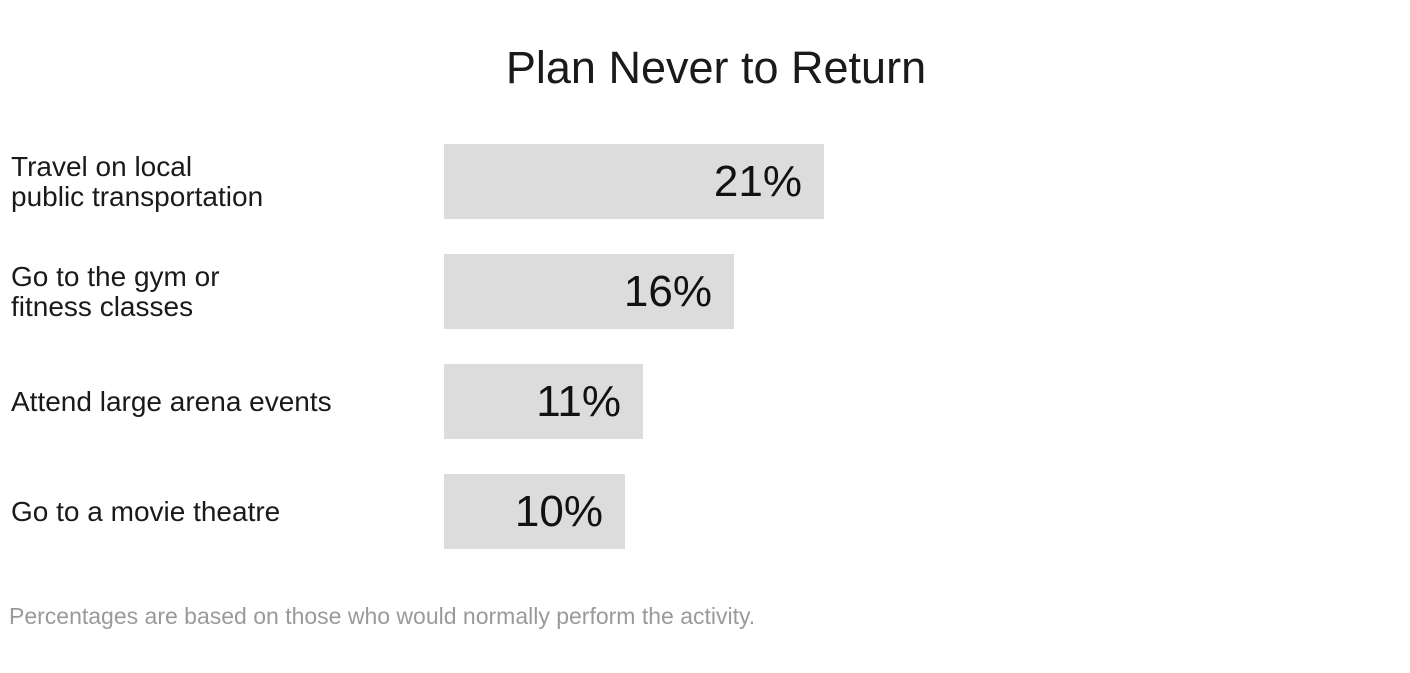 The image size is (1410, 673). Describe the element at coordinates (578, 401) in the screenshot. I see `data-label: 11%` at that location.